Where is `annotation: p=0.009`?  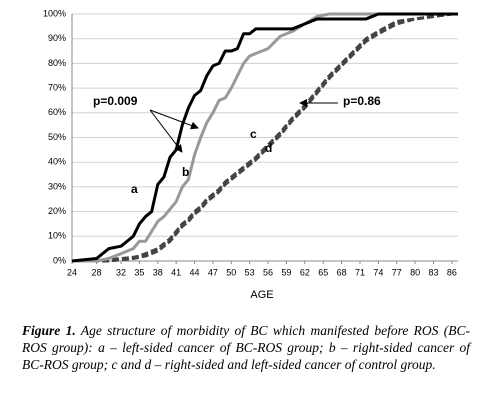
annotation: p=0.009 is located at coordinates (115, 101).